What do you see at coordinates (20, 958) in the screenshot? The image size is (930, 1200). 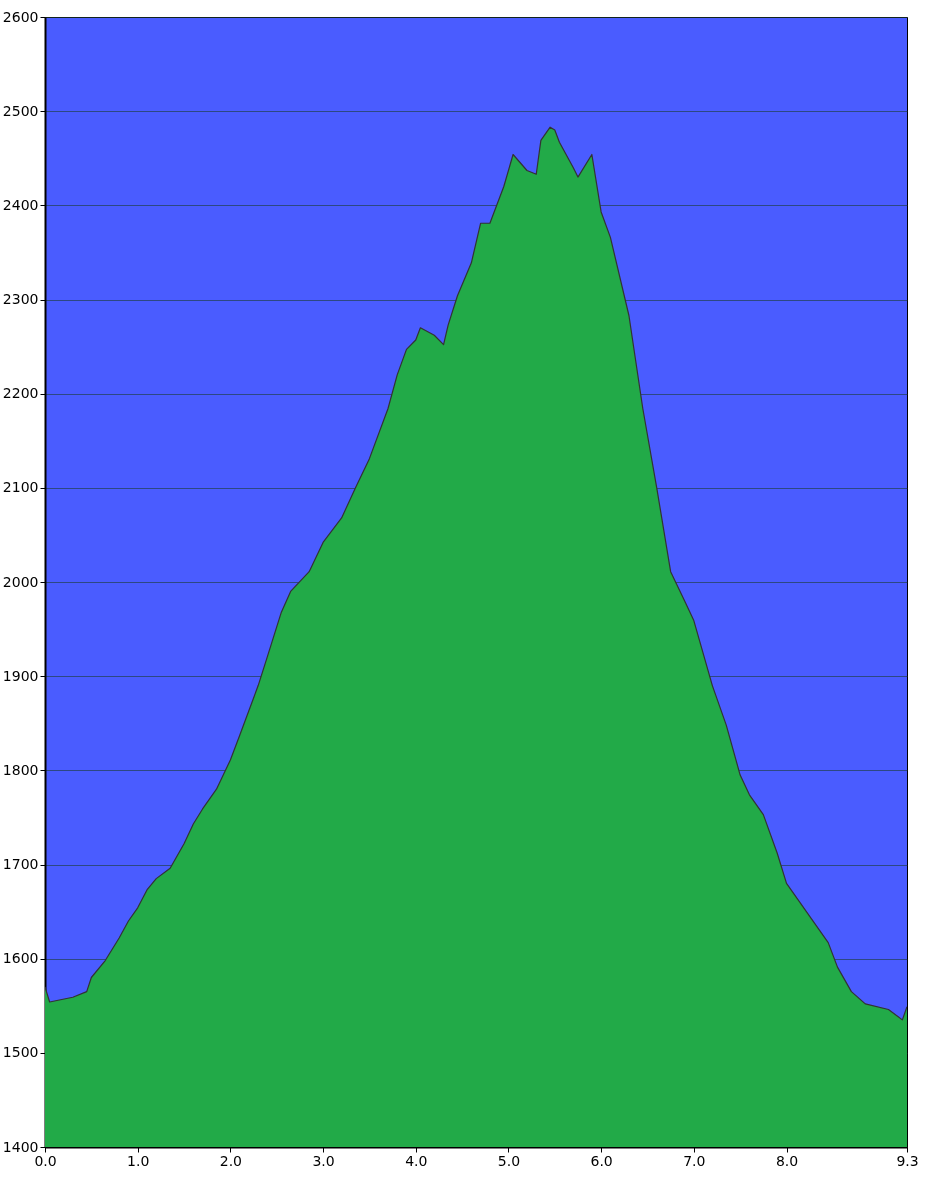 I see `y-tick-label: 1600` at bounding box center [20, 958].